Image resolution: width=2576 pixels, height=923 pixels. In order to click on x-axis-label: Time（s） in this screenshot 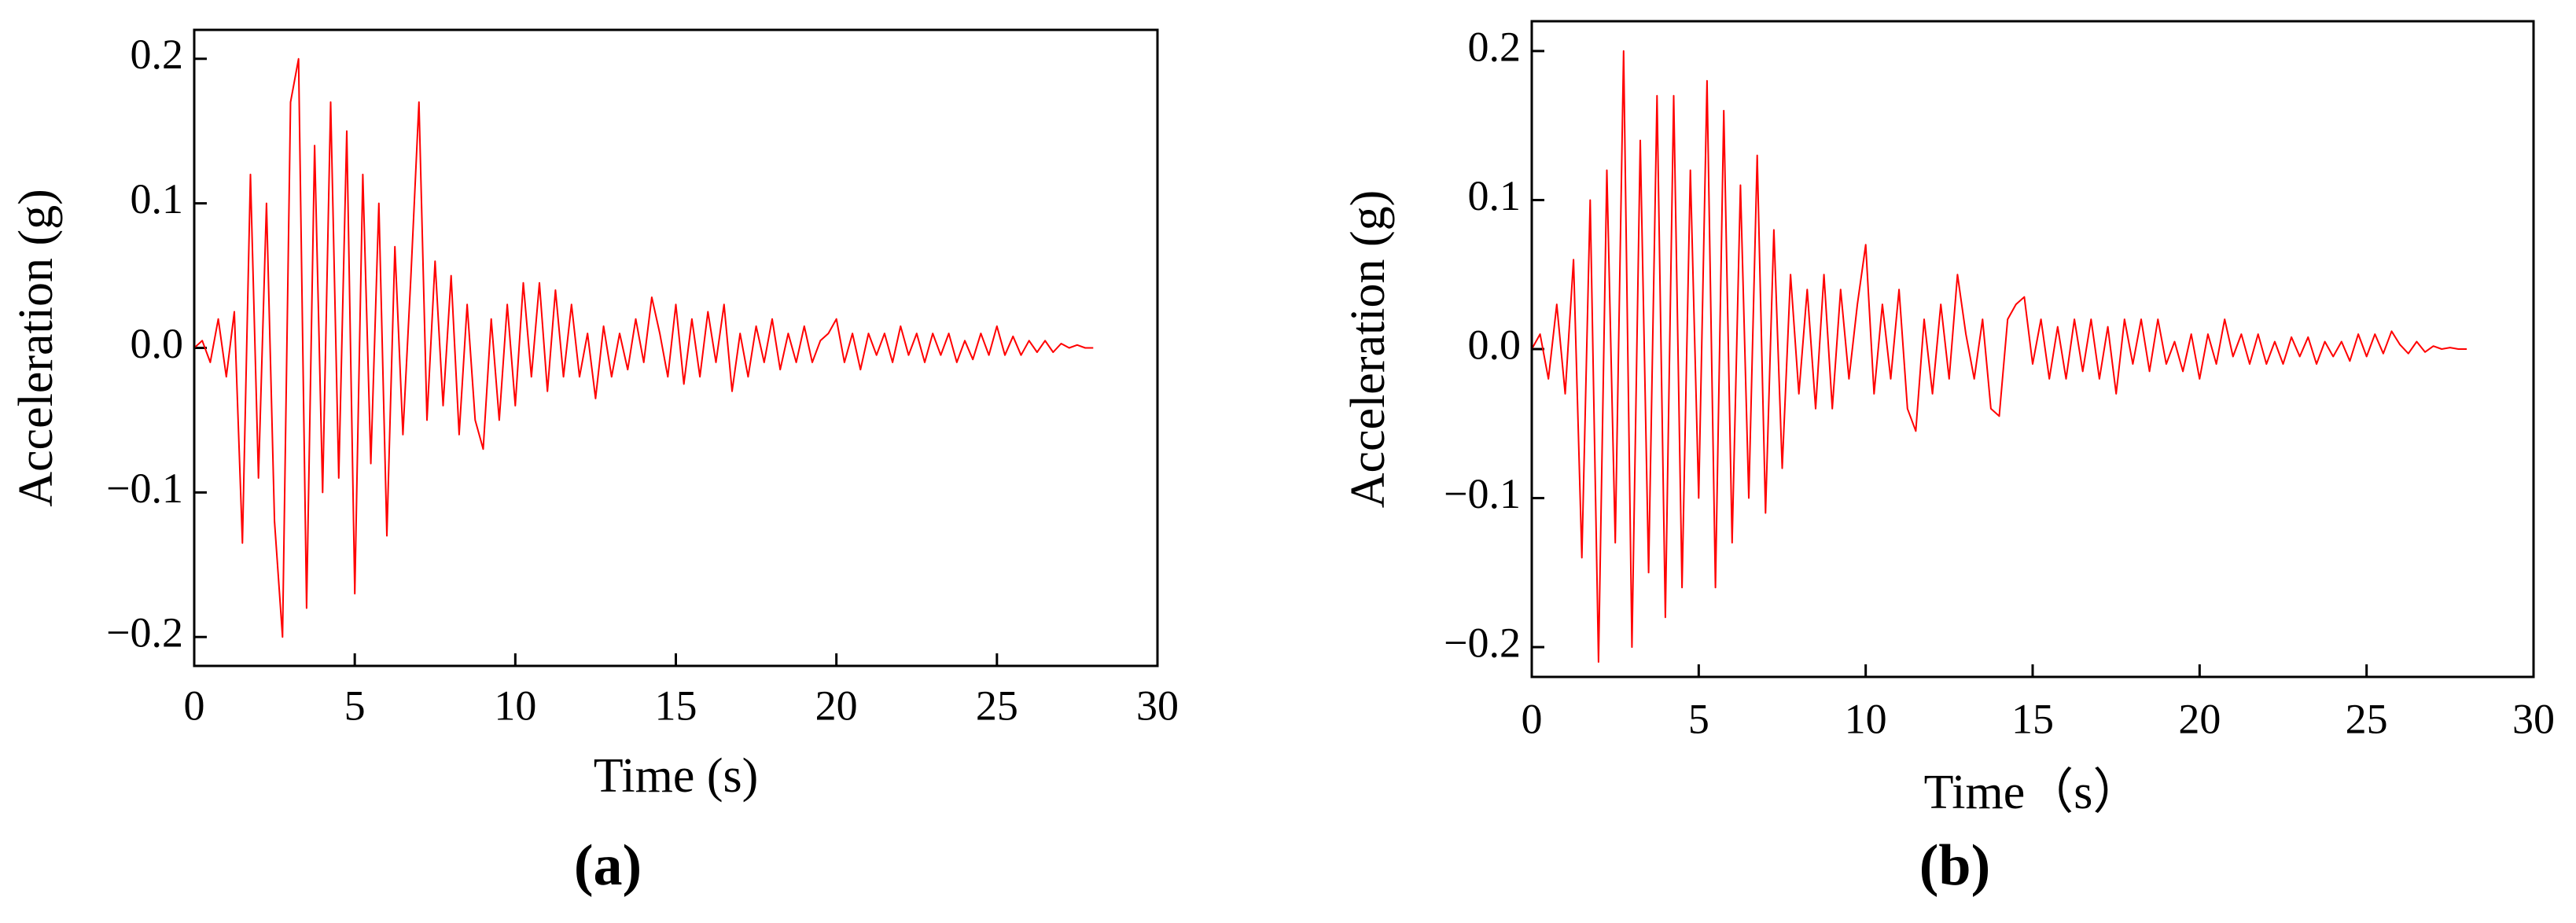, I will do `click(2033, 792)`.